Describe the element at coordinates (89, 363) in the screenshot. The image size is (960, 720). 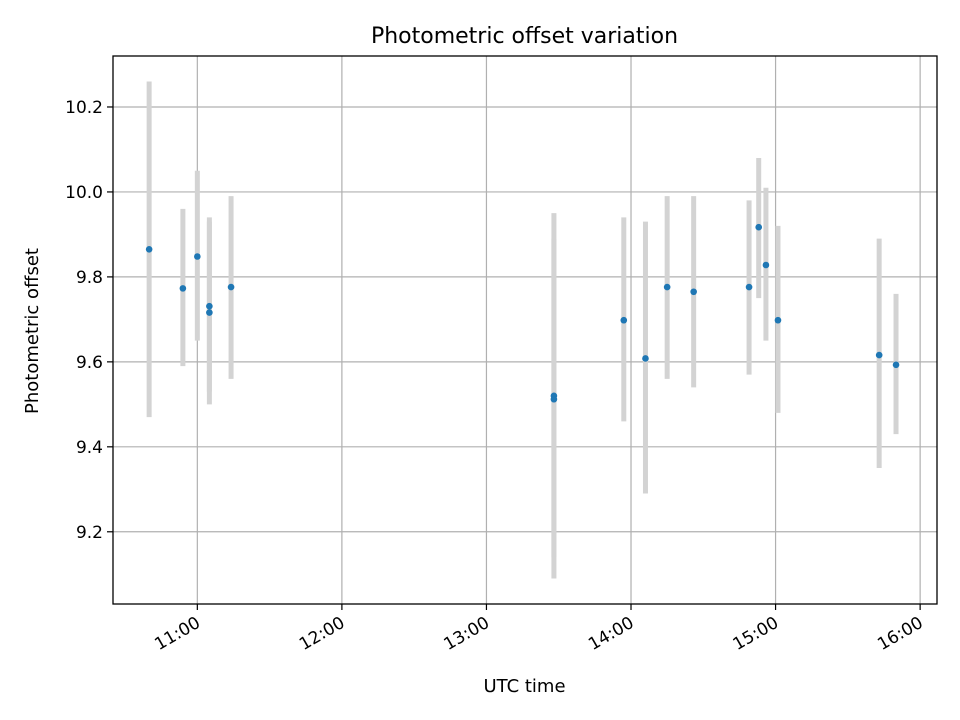
I see `y-tick-label: 9.6` at that location.